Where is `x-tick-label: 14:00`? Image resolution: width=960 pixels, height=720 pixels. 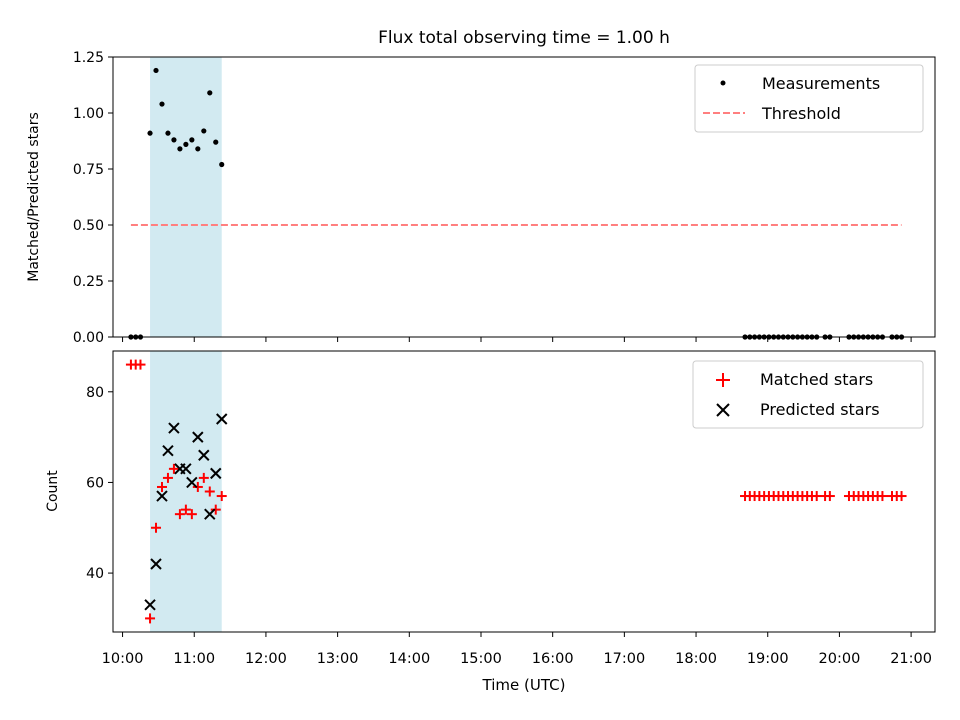
x-tick-label: 14:00 is located at coordinates (409, 659).